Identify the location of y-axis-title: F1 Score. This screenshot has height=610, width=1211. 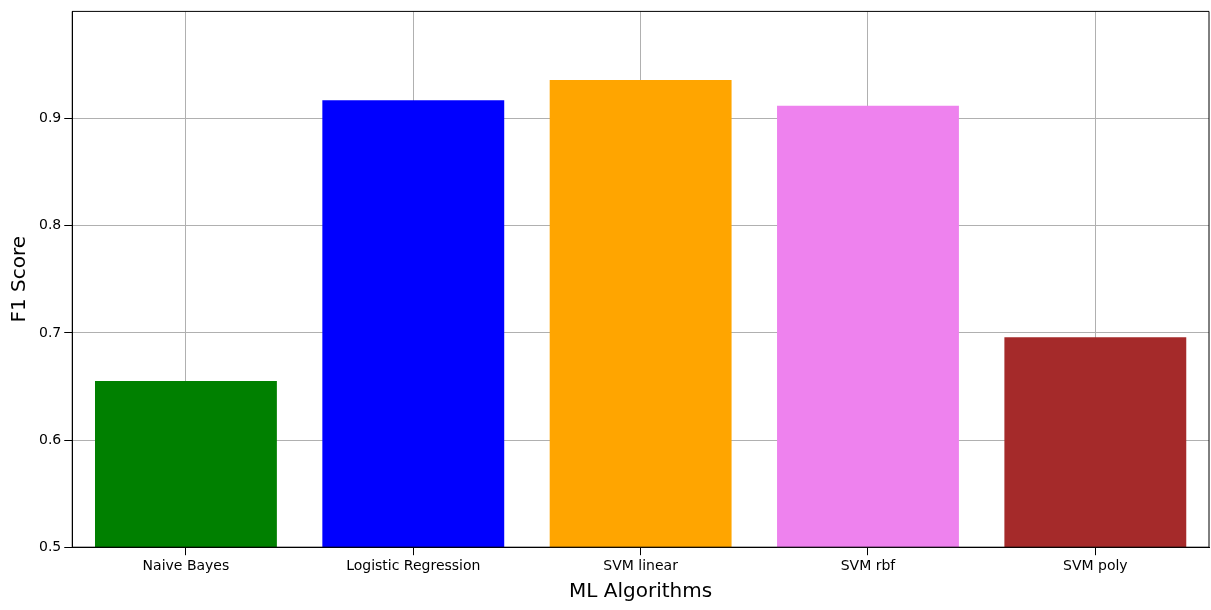
(18, 279).